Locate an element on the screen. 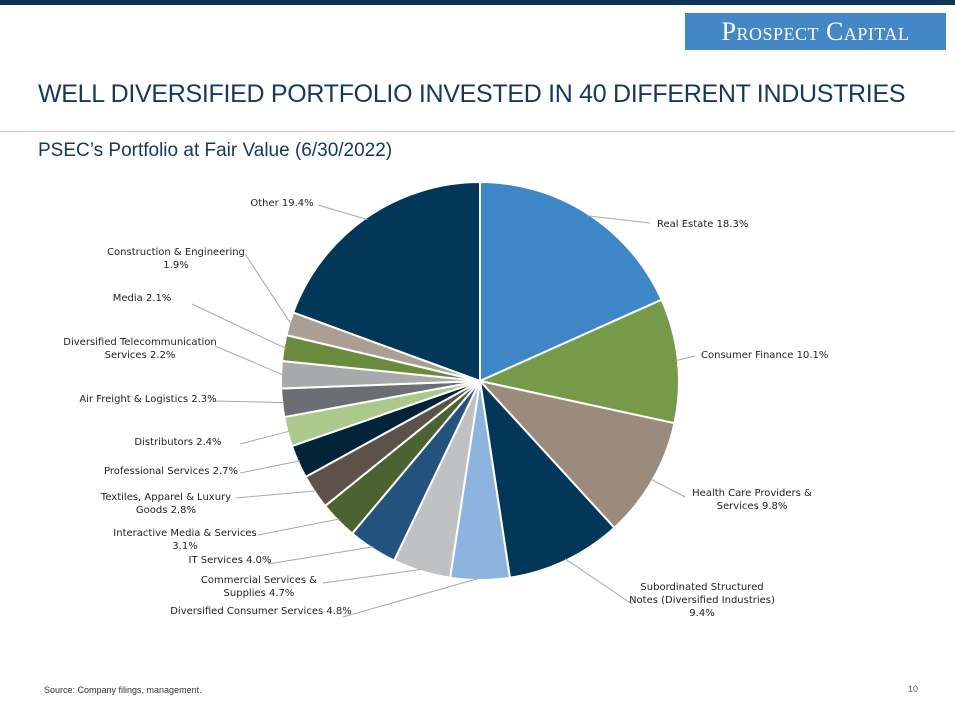  page-number: 10 is located at coordinates (913, 689).